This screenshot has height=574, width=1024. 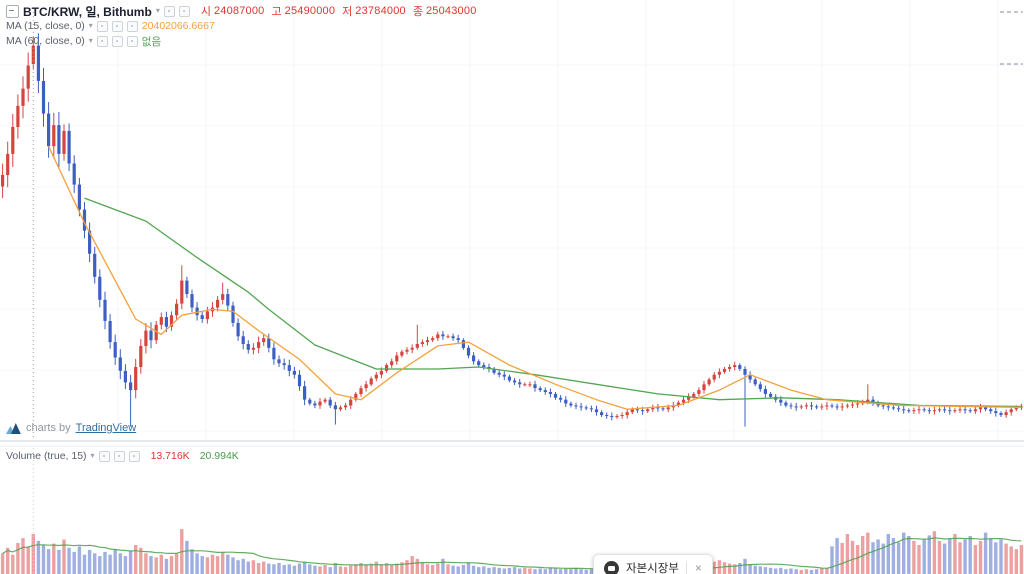 What do you see at coordinates (151, 41) in the screenshot?
I see `ma60-value: 없음` at bounding box center [151, 41].